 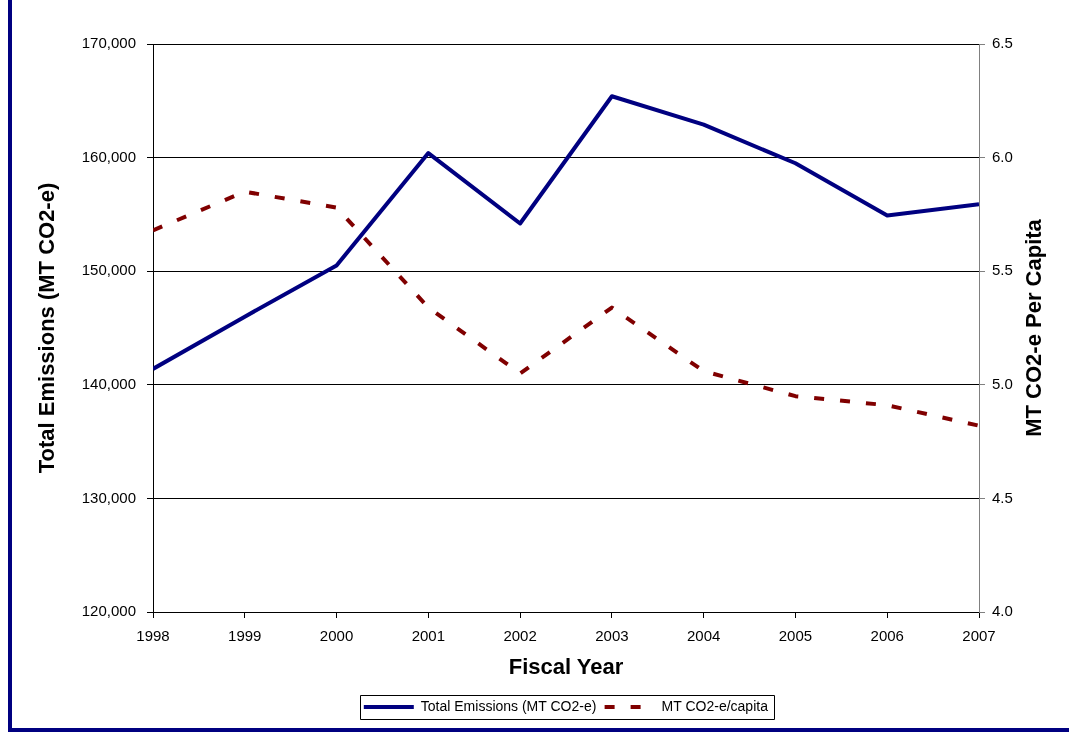 What do you see at coordinates (245, 636) in the screenshot?
I see `x-tick-label: 1999` at bounding box center [245, 636].